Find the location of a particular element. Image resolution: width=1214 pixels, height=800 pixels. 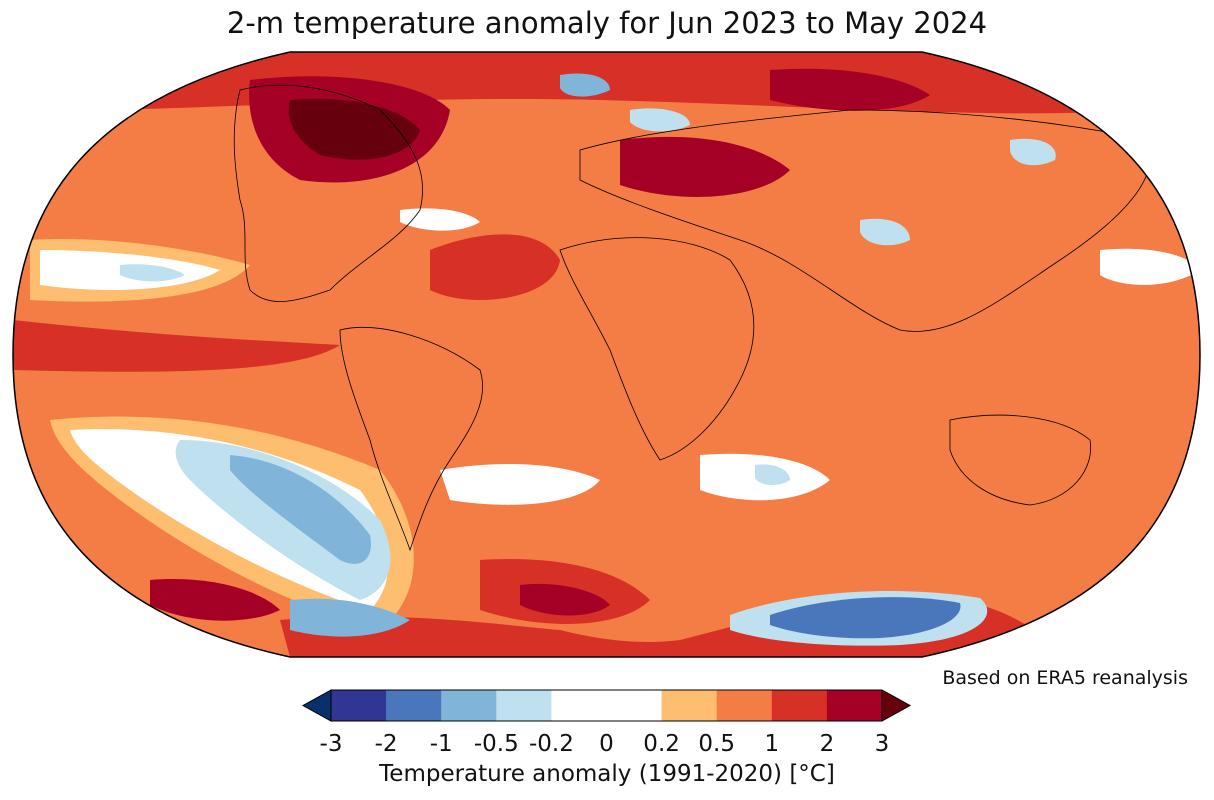

east-antarctica-cold-region is located at coordinates (865, 618).